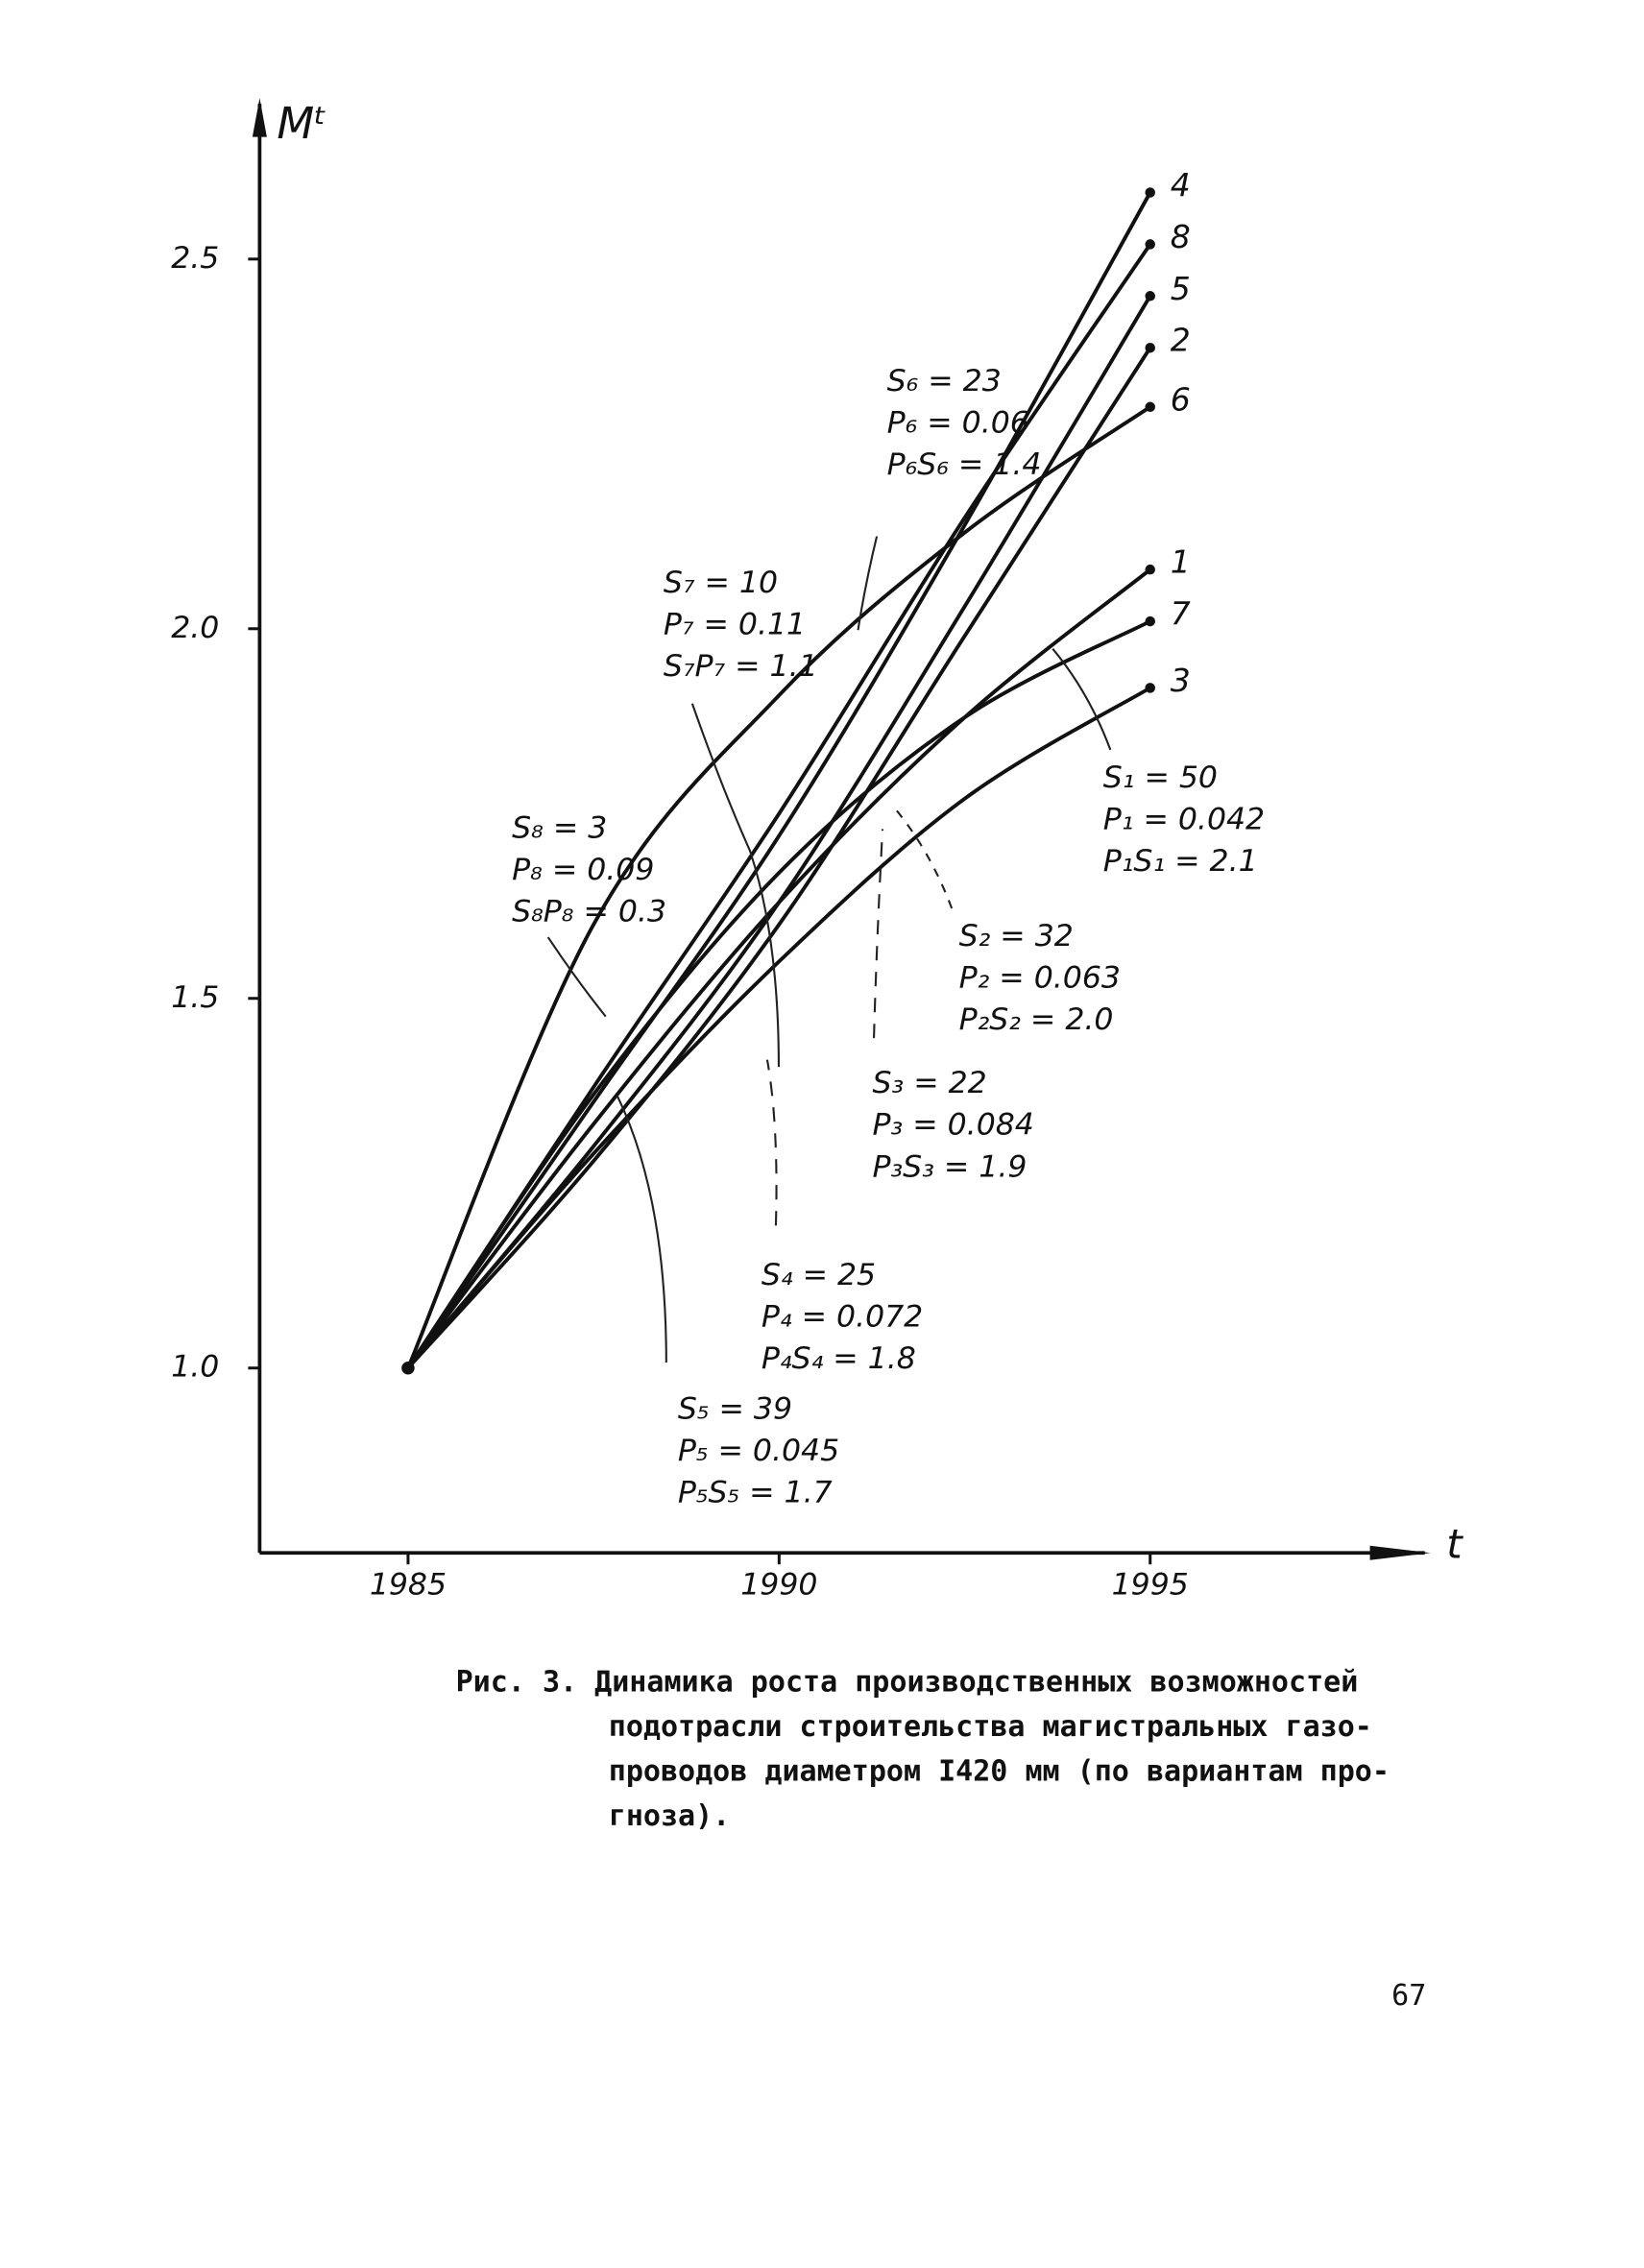 Image resolution: width=1644 pixels, height=2268 pixels. Describe the element at coordinates (589, 912) in the screenshot. I see `annotation: S₈P₈ = 0.3` at that location.